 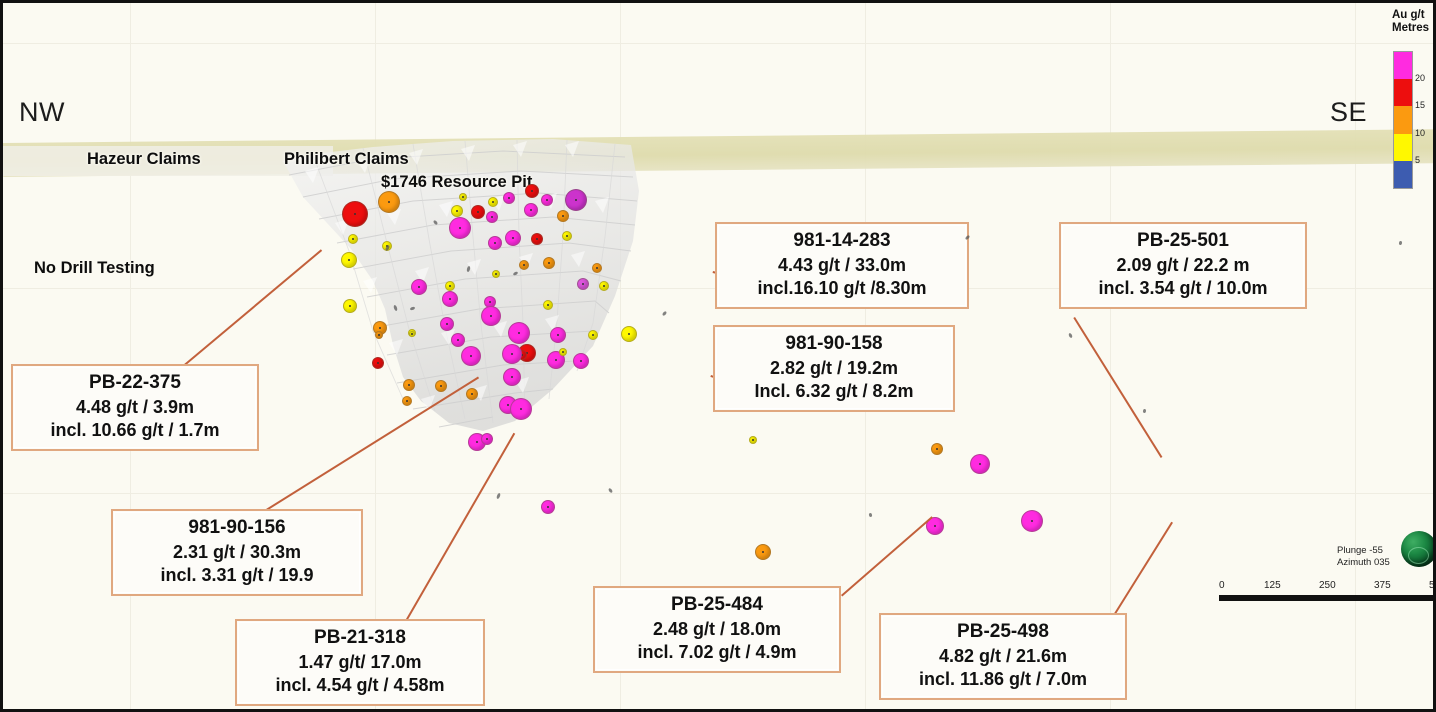 I want to click on callout-hole-id: 981-14-283, so click(x=842, y=240).